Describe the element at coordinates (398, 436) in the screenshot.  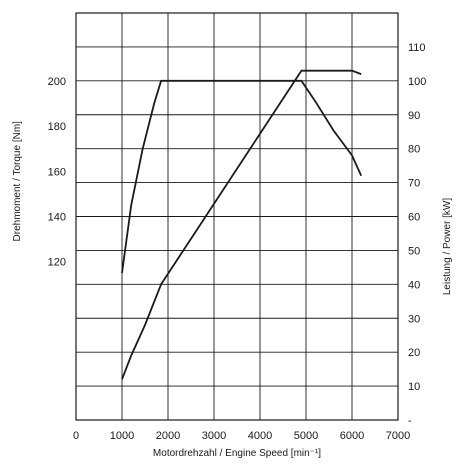
I see `x-tick-label: 7000` at that location.